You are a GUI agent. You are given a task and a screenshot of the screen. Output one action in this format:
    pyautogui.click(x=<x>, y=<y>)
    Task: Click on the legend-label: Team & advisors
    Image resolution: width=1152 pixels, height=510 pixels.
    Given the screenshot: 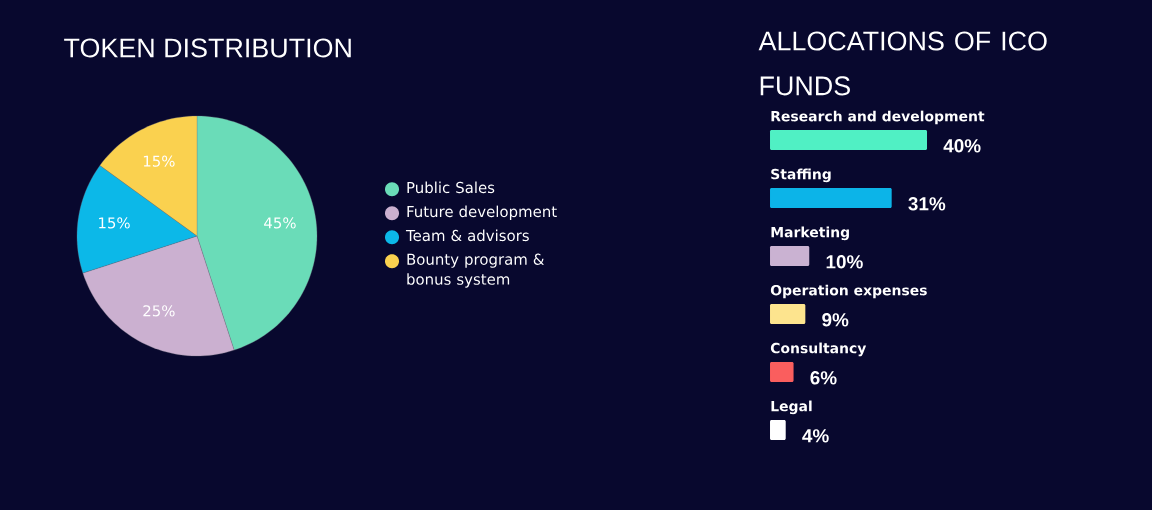 What is the action you would take?
    pyautogui.click(x=467, y=235)
    